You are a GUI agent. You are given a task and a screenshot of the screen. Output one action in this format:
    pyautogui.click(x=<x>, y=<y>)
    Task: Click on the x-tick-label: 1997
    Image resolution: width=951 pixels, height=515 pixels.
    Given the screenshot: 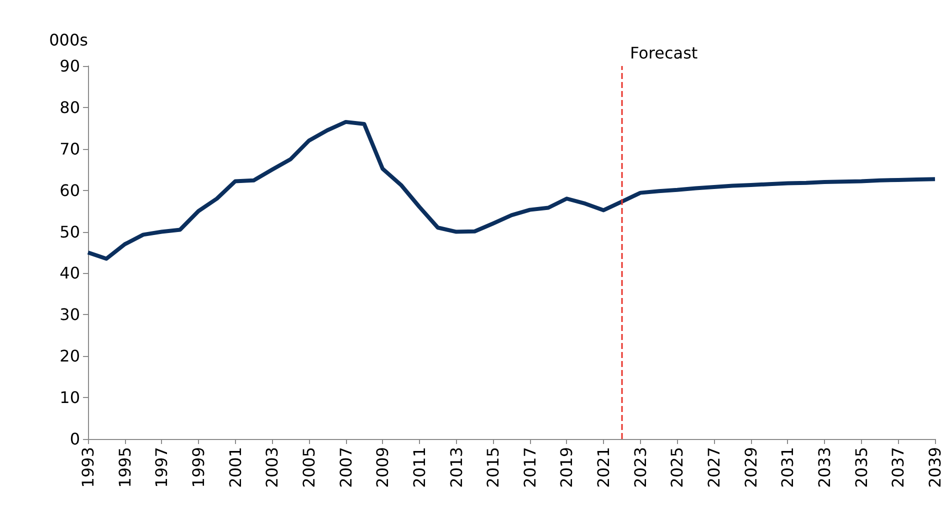 What is the action you would take?
    pyautogui.click(x=162, y=467)
    